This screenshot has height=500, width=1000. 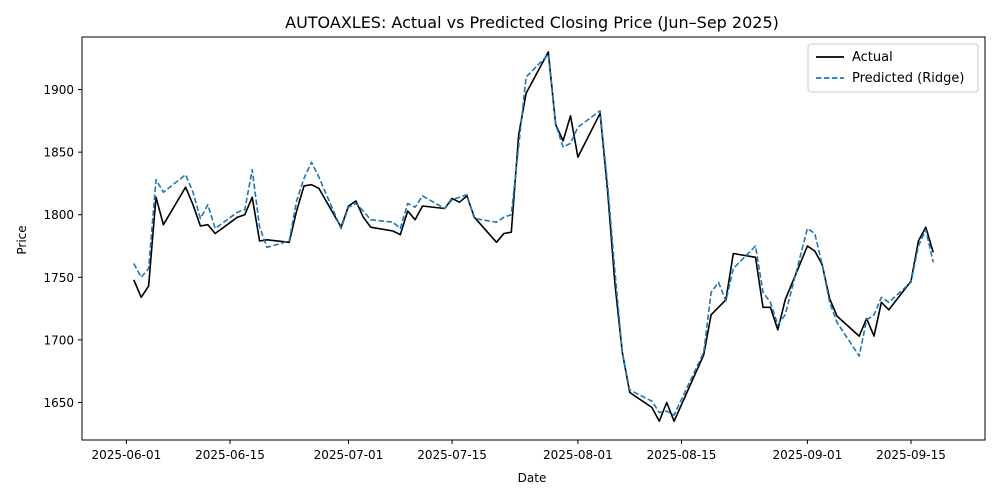 I want to click on legend-box, so click(x=893, y=68).